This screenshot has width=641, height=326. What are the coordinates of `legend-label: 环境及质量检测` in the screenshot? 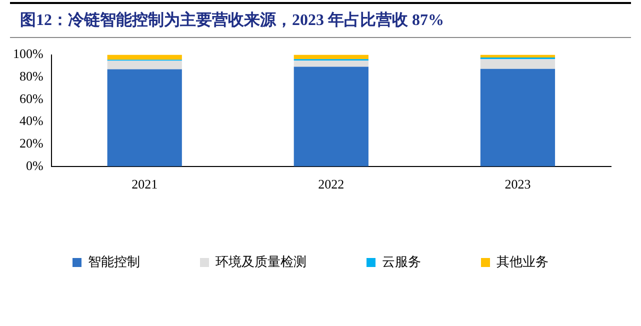 It's located at (261, 262).